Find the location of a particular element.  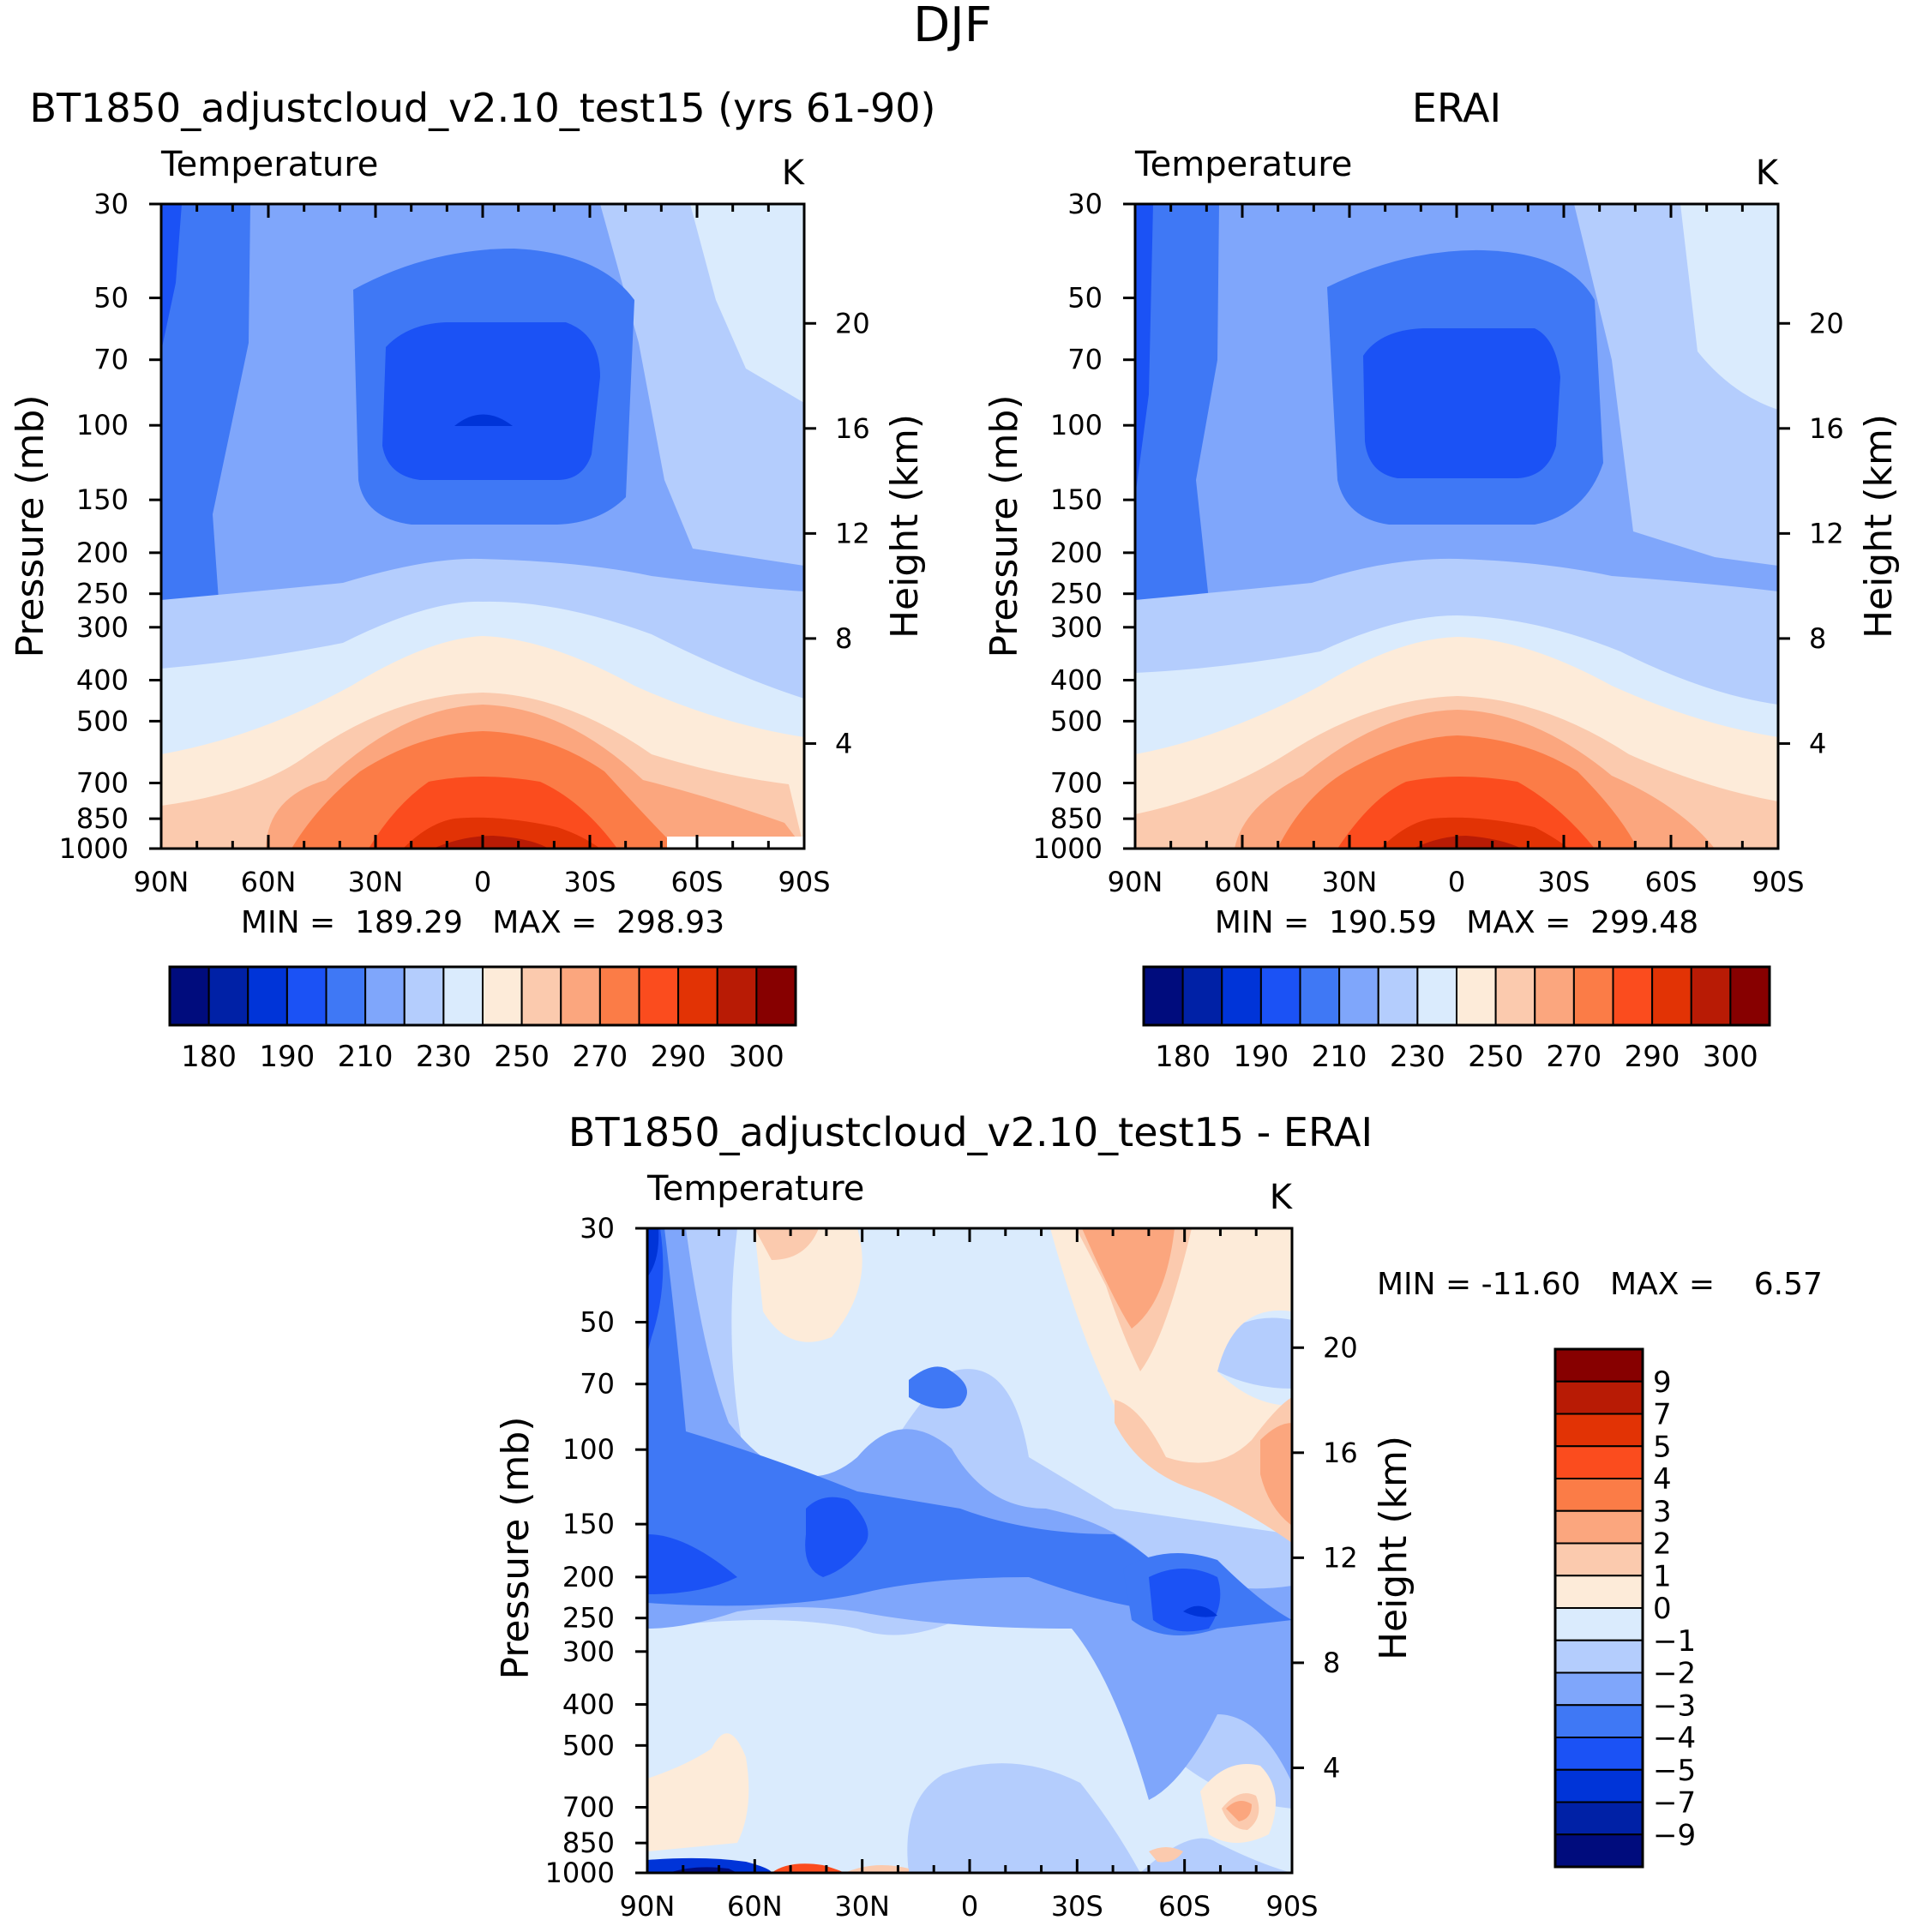

colorbar-label: 5 is located at coordinates (1662, 1447).